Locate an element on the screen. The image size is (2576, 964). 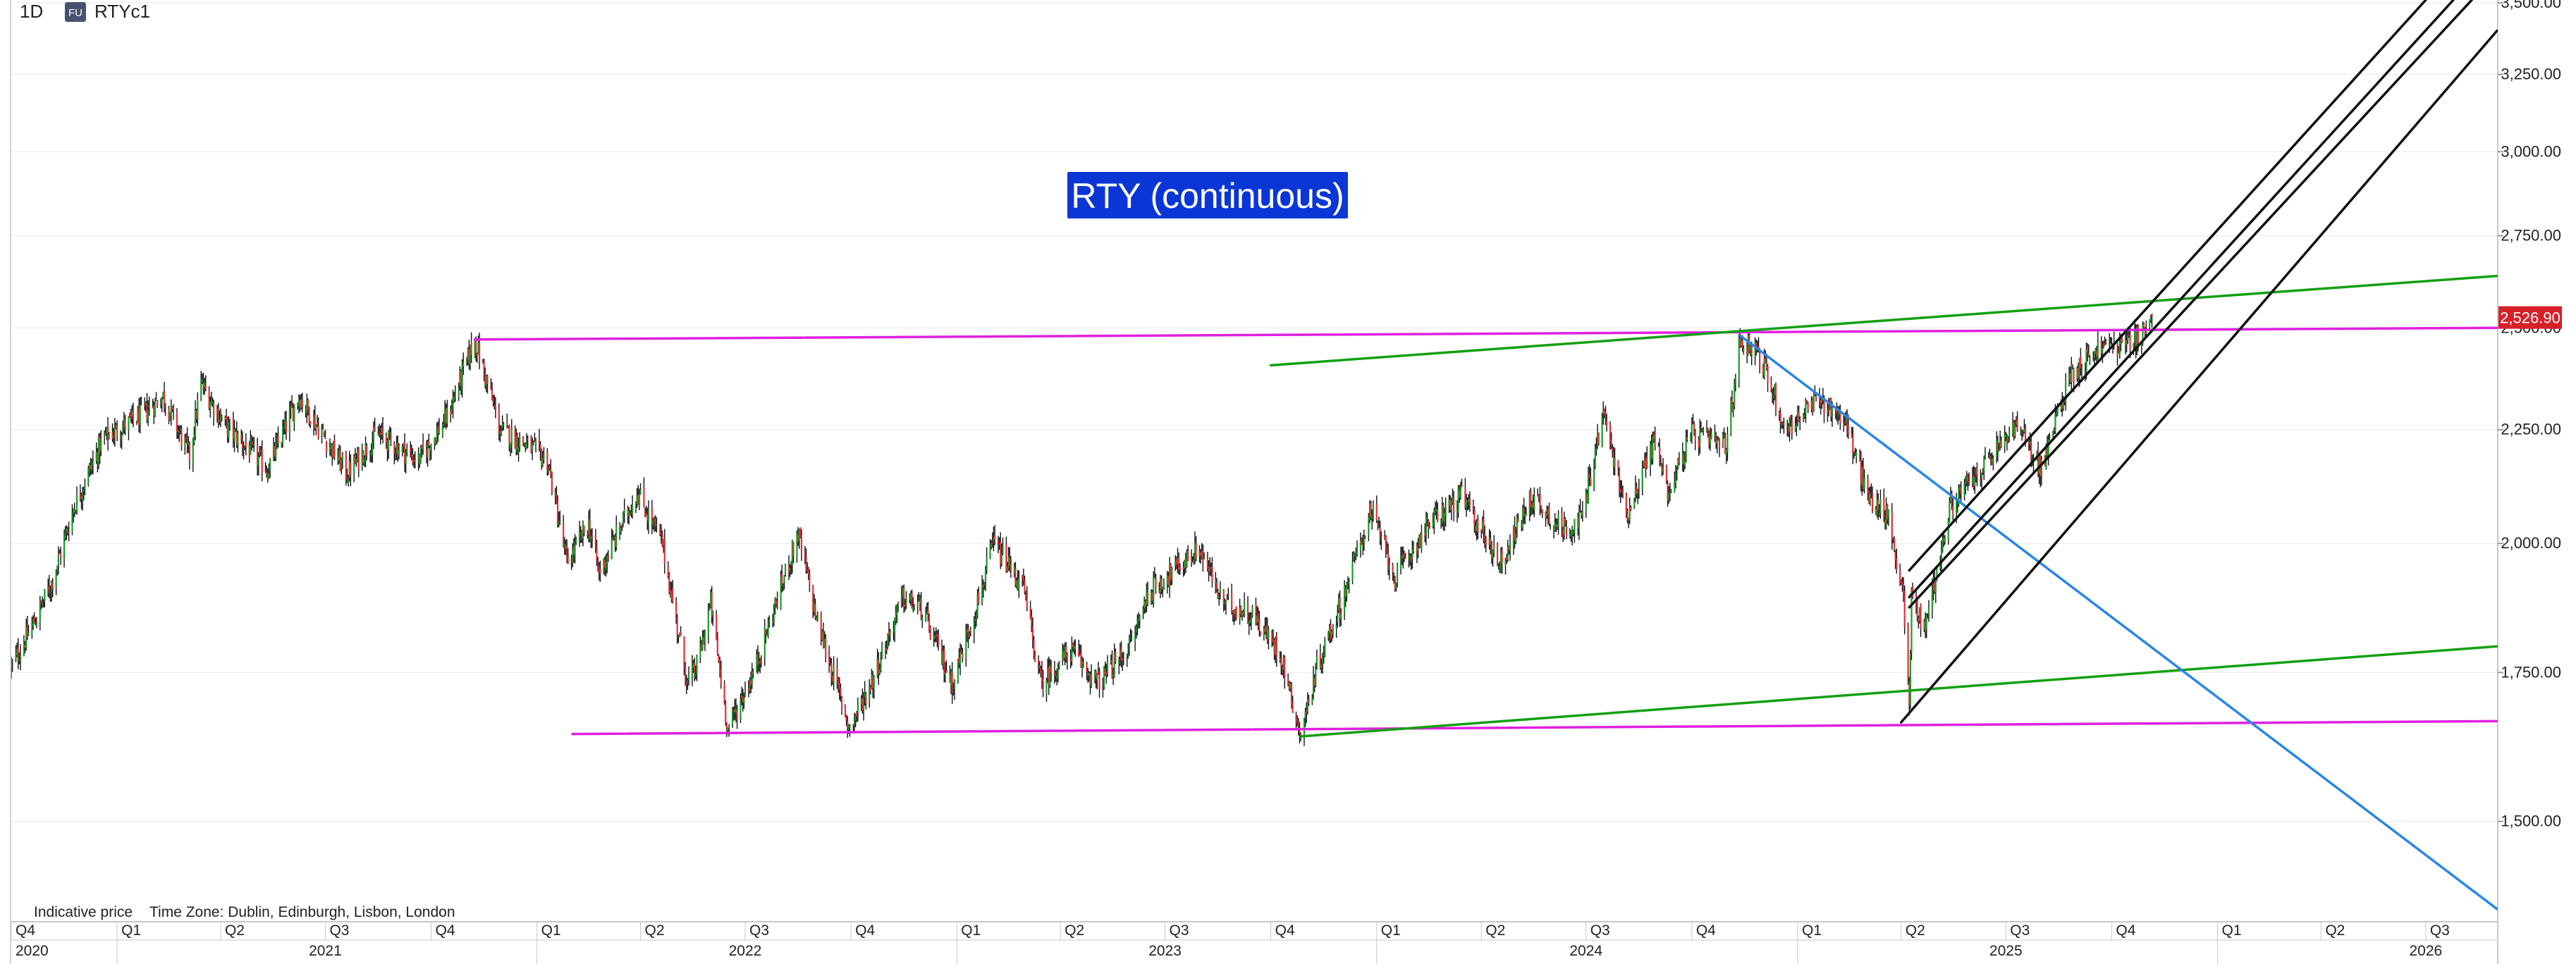
year-tick-label: 2021 is located at coordinates (325, 951).